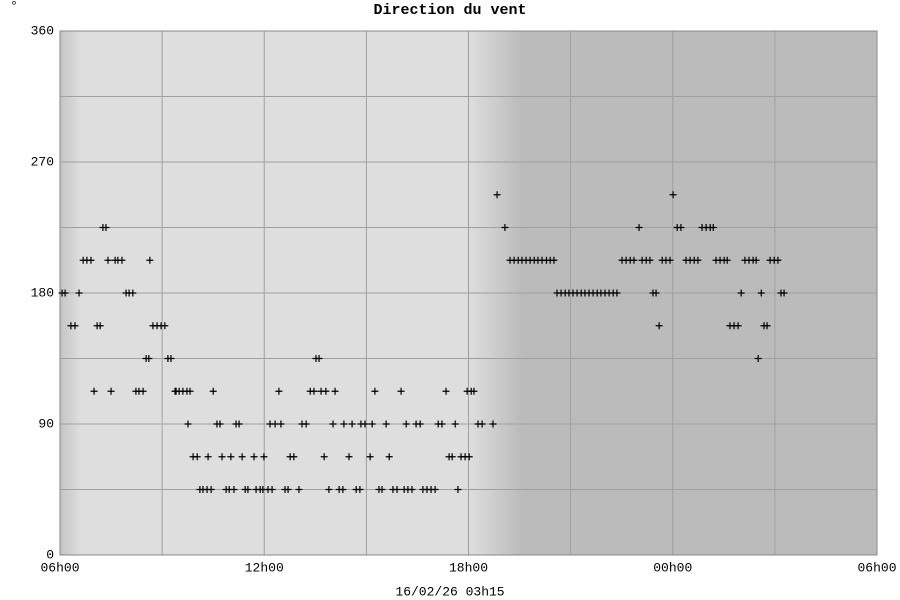 Image resolution: width=900 pixels, height=600 pixels. What do you see at coordinates (50, 554) in the screenshot?
I see `y-tick-label: 0` at bounding box center [50, 554].